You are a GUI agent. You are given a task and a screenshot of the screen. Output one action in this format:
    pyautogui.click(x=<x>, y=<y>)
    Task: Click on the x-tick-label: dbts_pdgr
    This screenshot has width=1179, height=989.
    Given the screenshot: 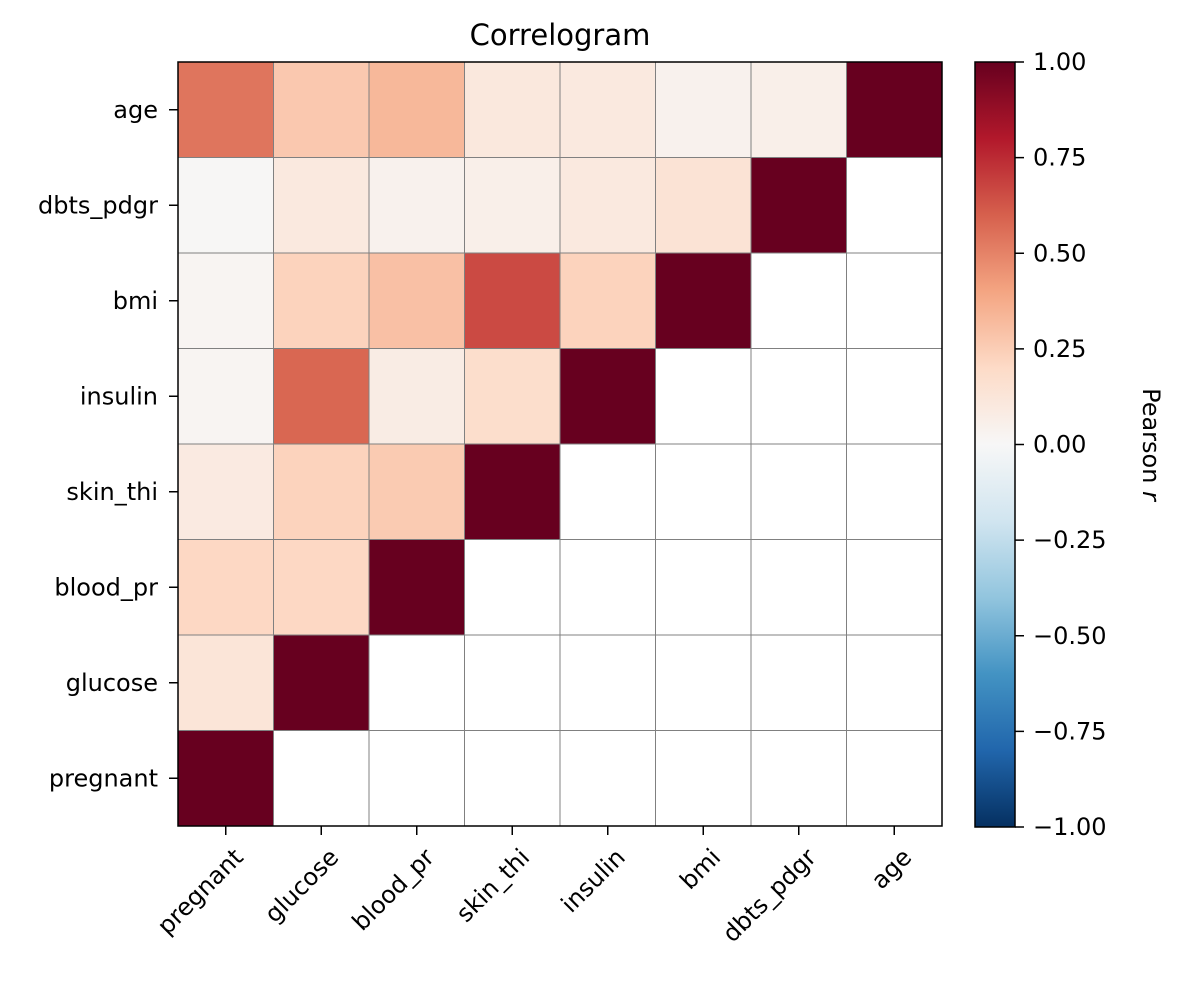 What is the action you would take?
    pyautogui.click(x=769, y=895)
    